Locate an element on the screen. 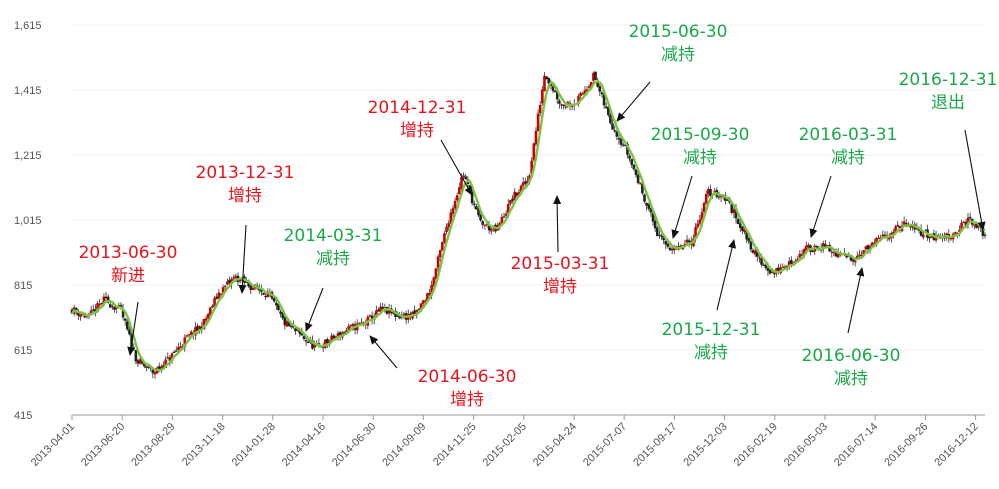 This screenshot has height=489, width=999. x-tick-label: 2016-02-19 is located at coordinates (756, 445).